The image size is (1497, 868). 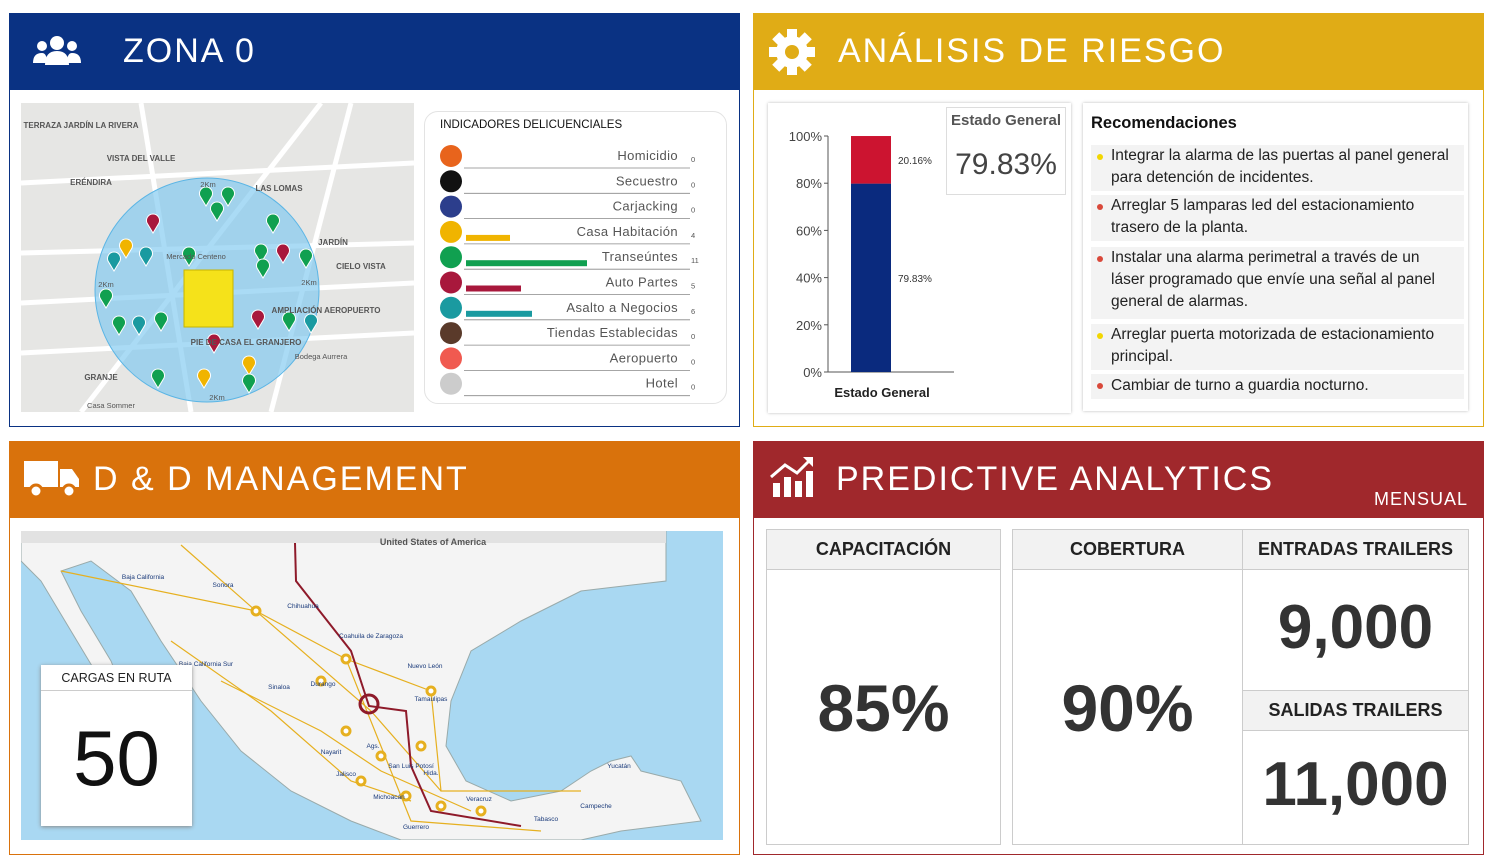 I want to click on kpi-value: 90%, so click(x=1127, y=708).